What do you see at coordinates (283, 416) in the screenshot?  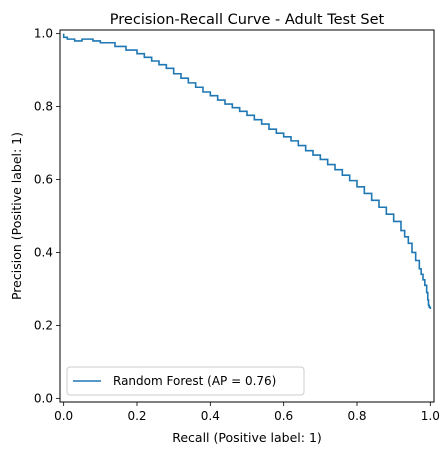 I see `x-tick-label: 0.6` at bounding box center [283, 416].